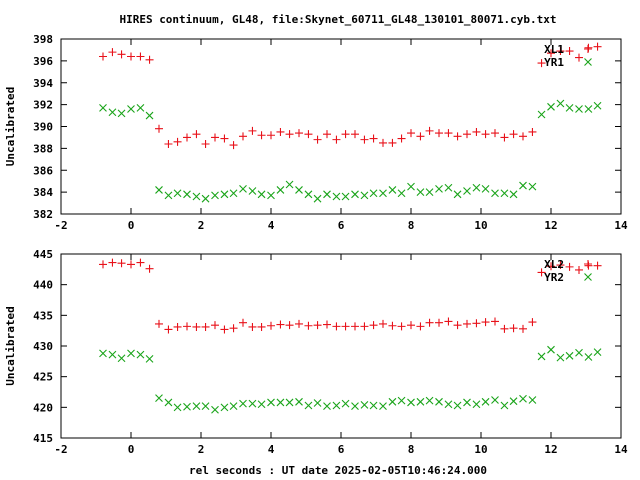 The width and height of the screenshot is (640, 480). Describe the element at coordinates (550, 225) in the screenshot. I see `x-tick-label: 12` at that location.